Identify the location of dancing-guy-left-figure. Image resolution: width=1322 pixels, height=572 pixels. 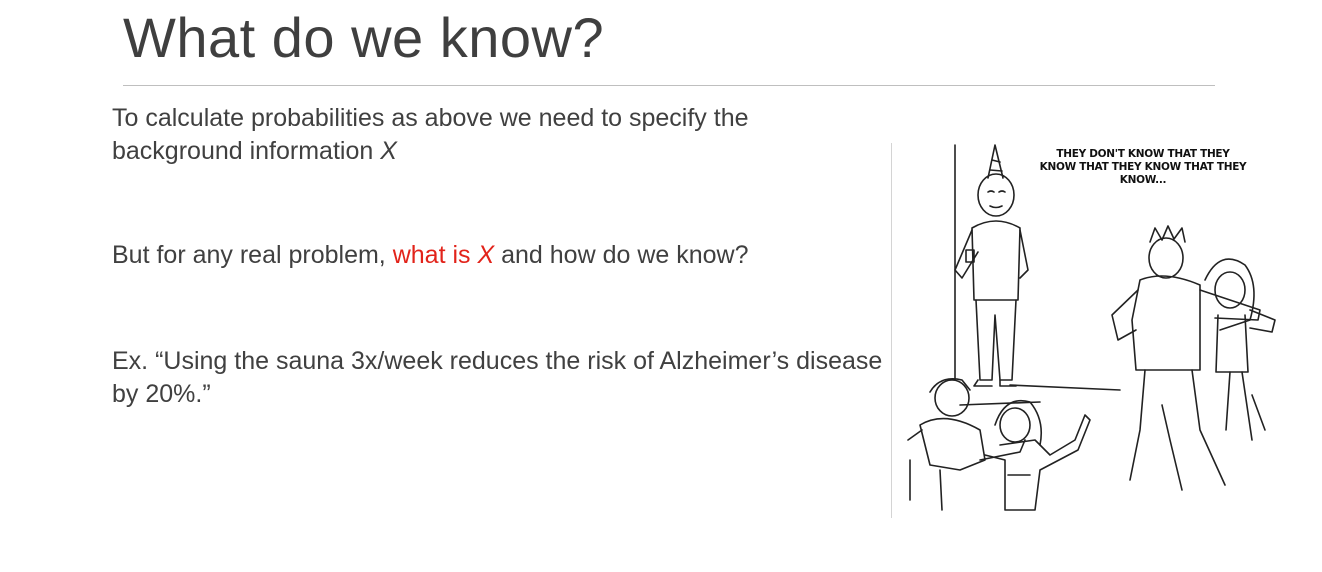
(966, 444).